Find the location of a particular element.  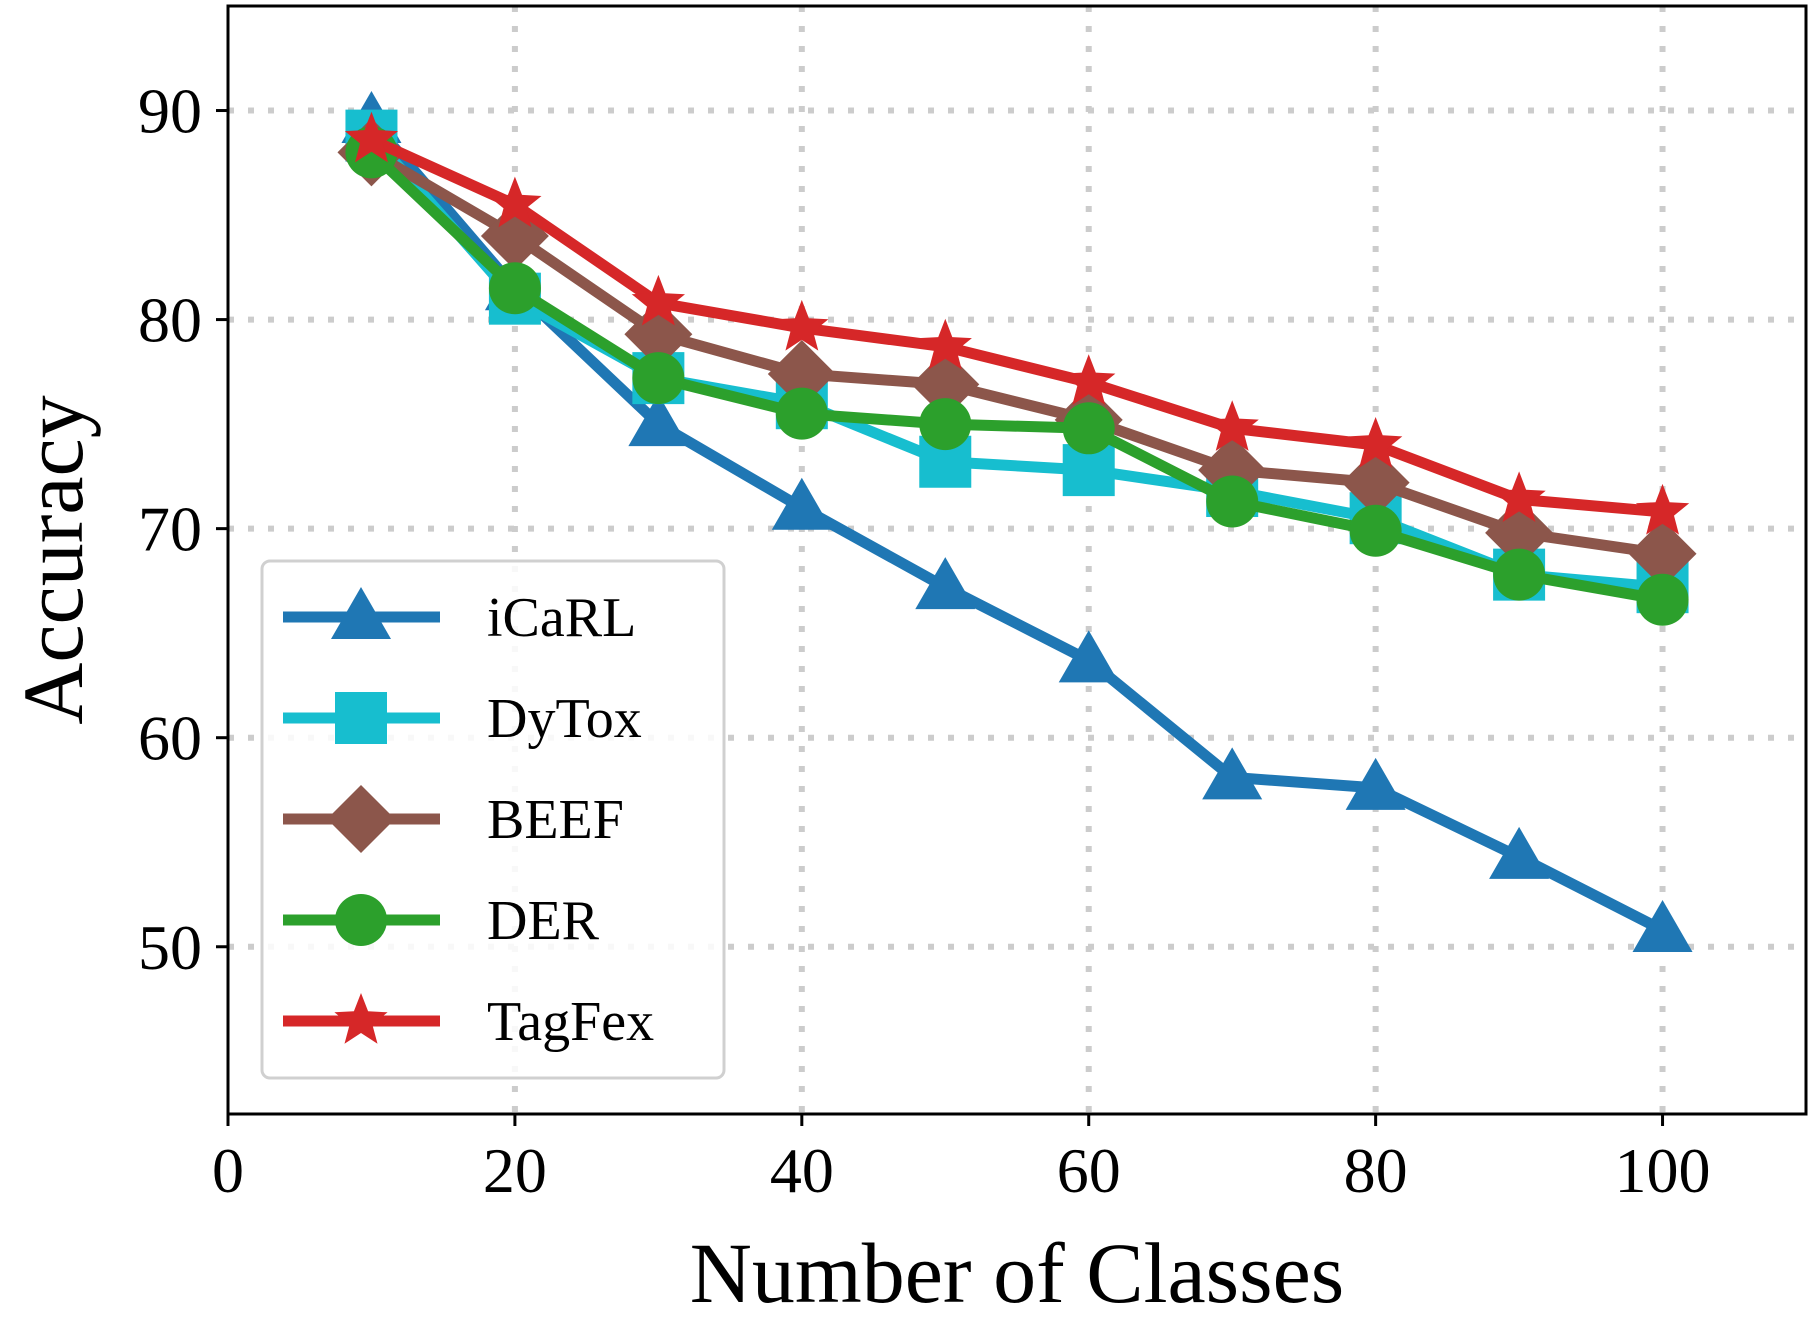

legend: iCaRL DyTox BEEF DER TagFex is located at coordinates (493, 819).